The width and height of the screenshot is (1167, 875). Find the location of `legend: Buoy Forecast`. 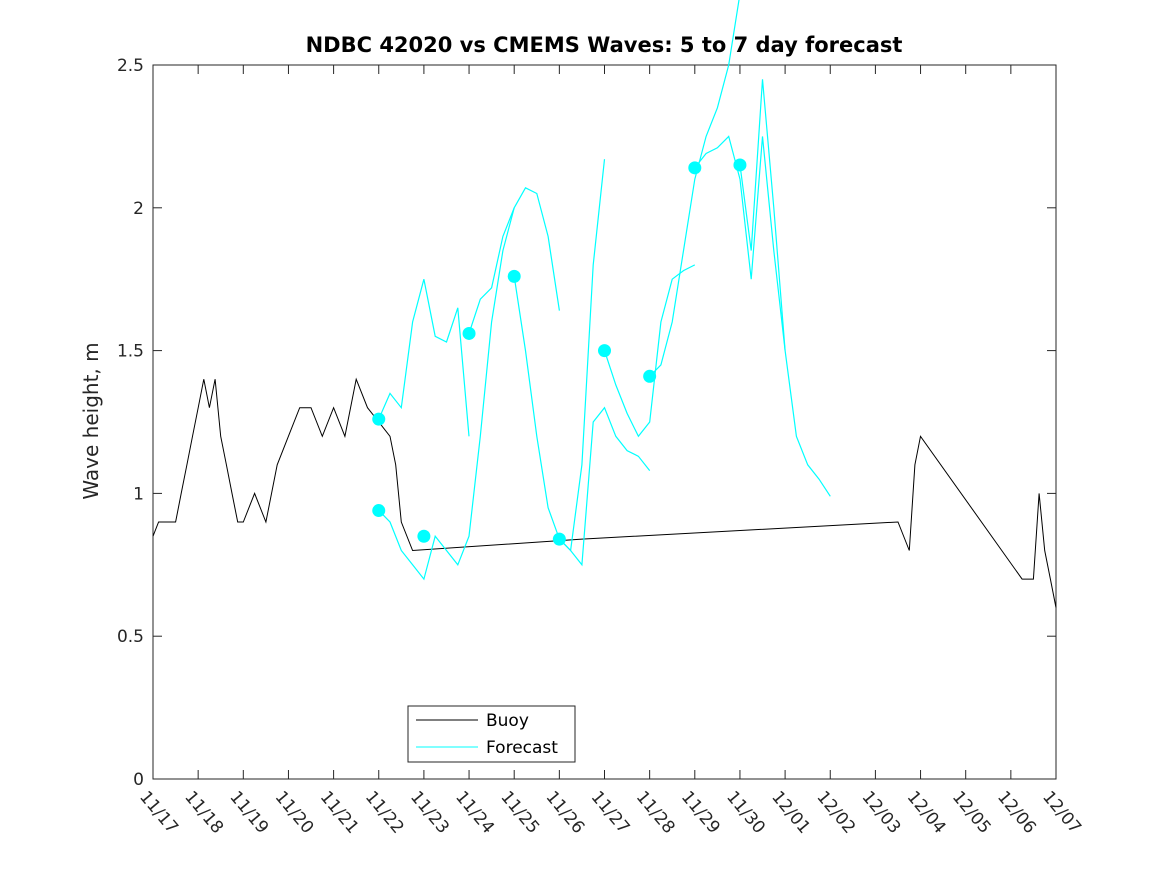

legend: Buoy Forecast is located at coordinates (491, 734).